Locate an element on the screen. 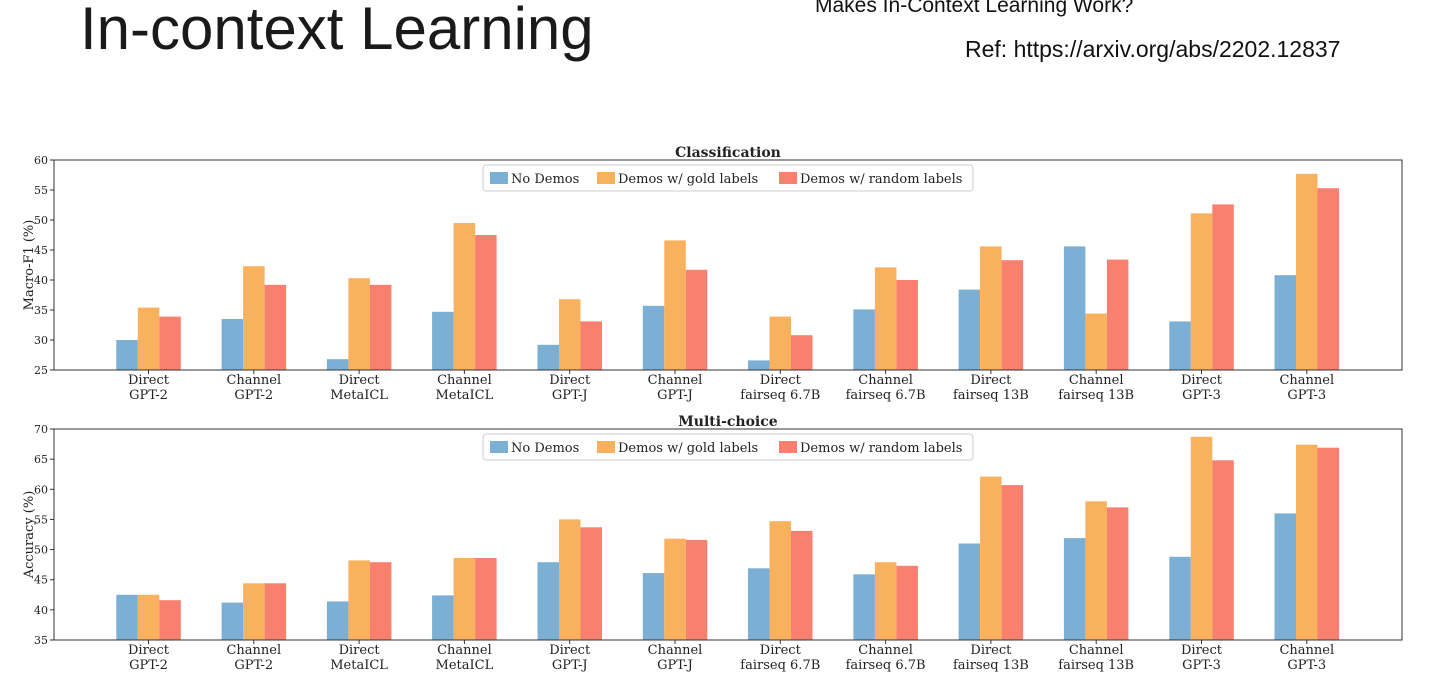 The image size is (1437, 697). classification-xtick-label-line2: MetaICL is located at coordinates (465, 395).